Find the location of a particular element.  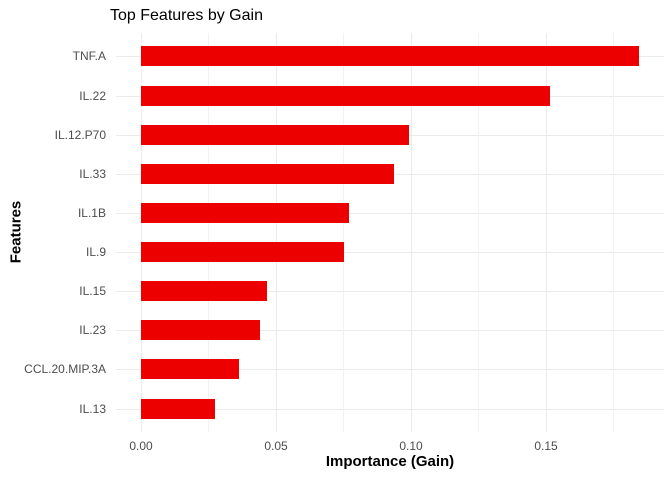

x-tick-label: 0.05 is located at coordinates (276, 446).